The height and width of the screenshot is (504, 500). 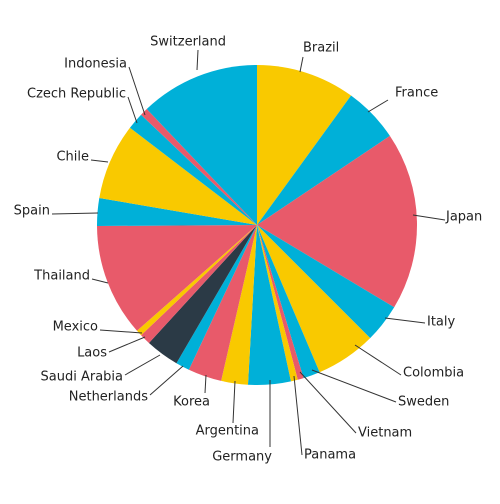 What do you see at coordinates (191, 402) in the screenshot?
I see `slice-label: Korea` at bounding box center [191, 402].